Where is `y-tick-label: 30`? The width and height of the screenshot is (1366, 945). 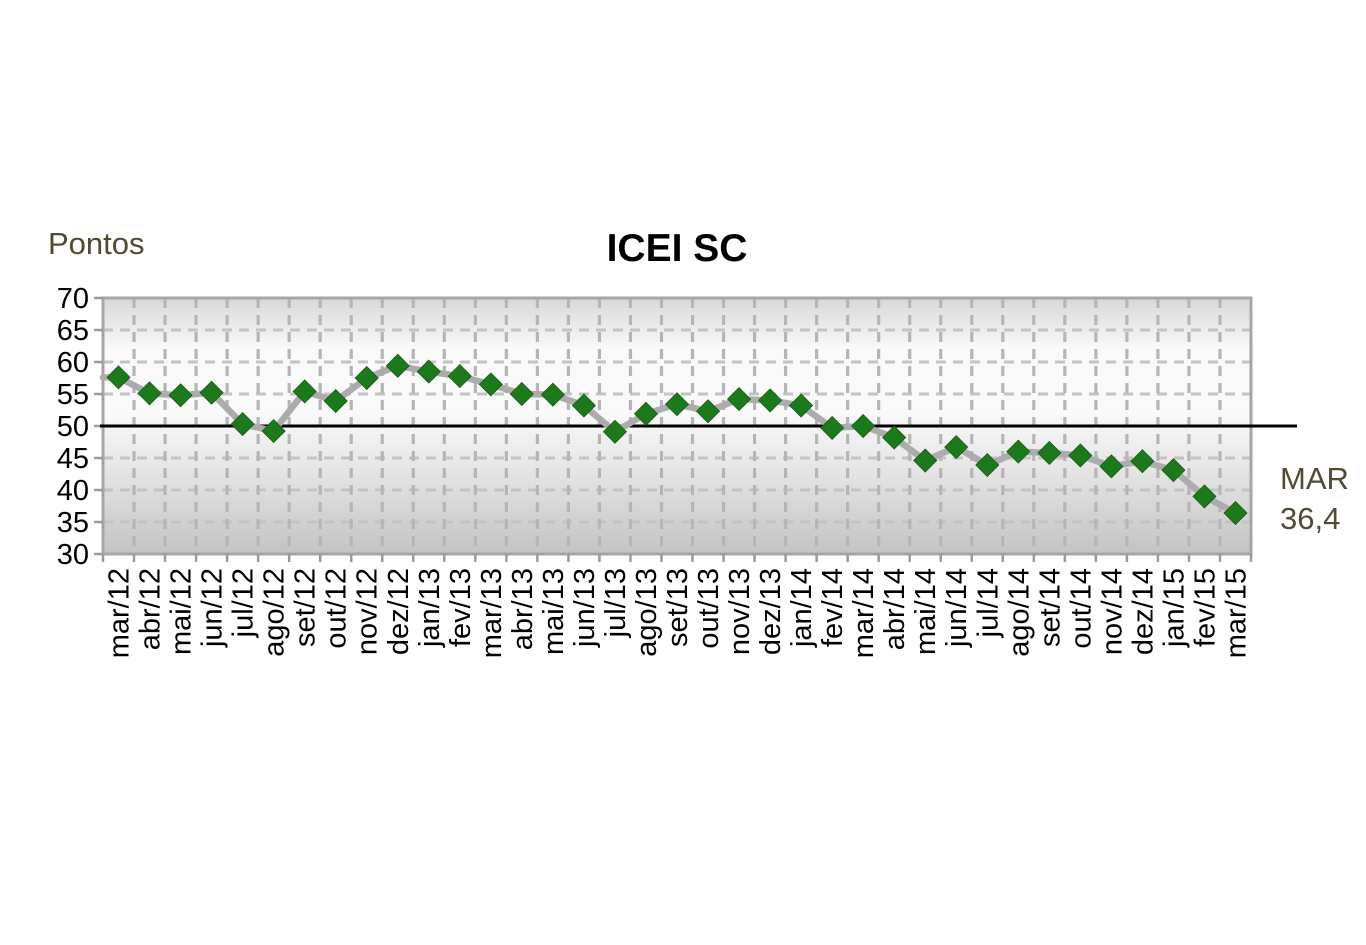
y-tick-label: 30 is located at coordinates (73, 555).